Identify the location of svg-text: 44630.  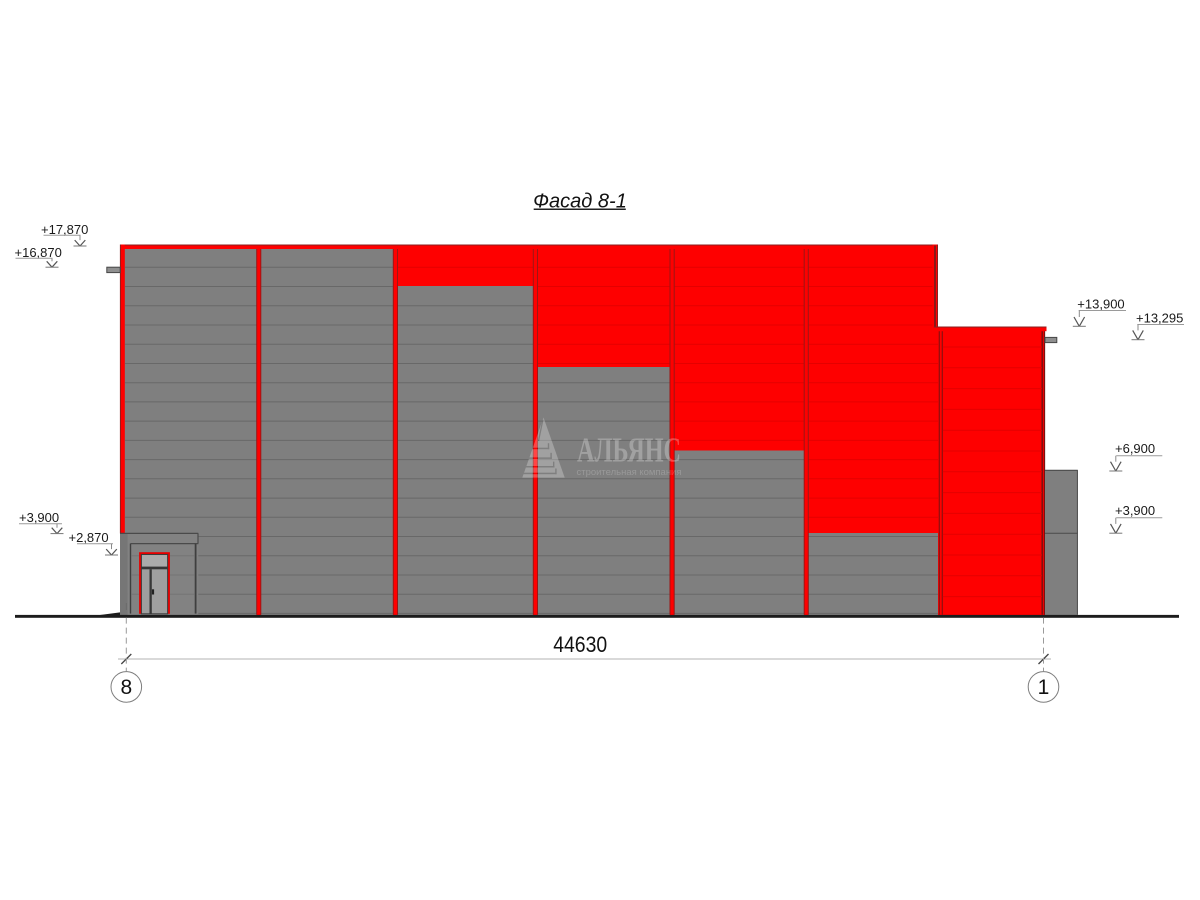
(580, 644).